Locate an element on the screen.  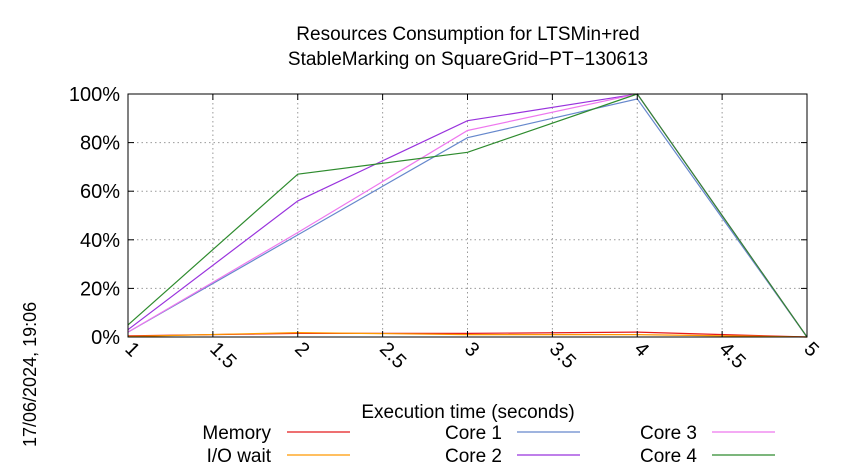
legend-label-core-1: Core 1 is located at coordinates (473, 433).